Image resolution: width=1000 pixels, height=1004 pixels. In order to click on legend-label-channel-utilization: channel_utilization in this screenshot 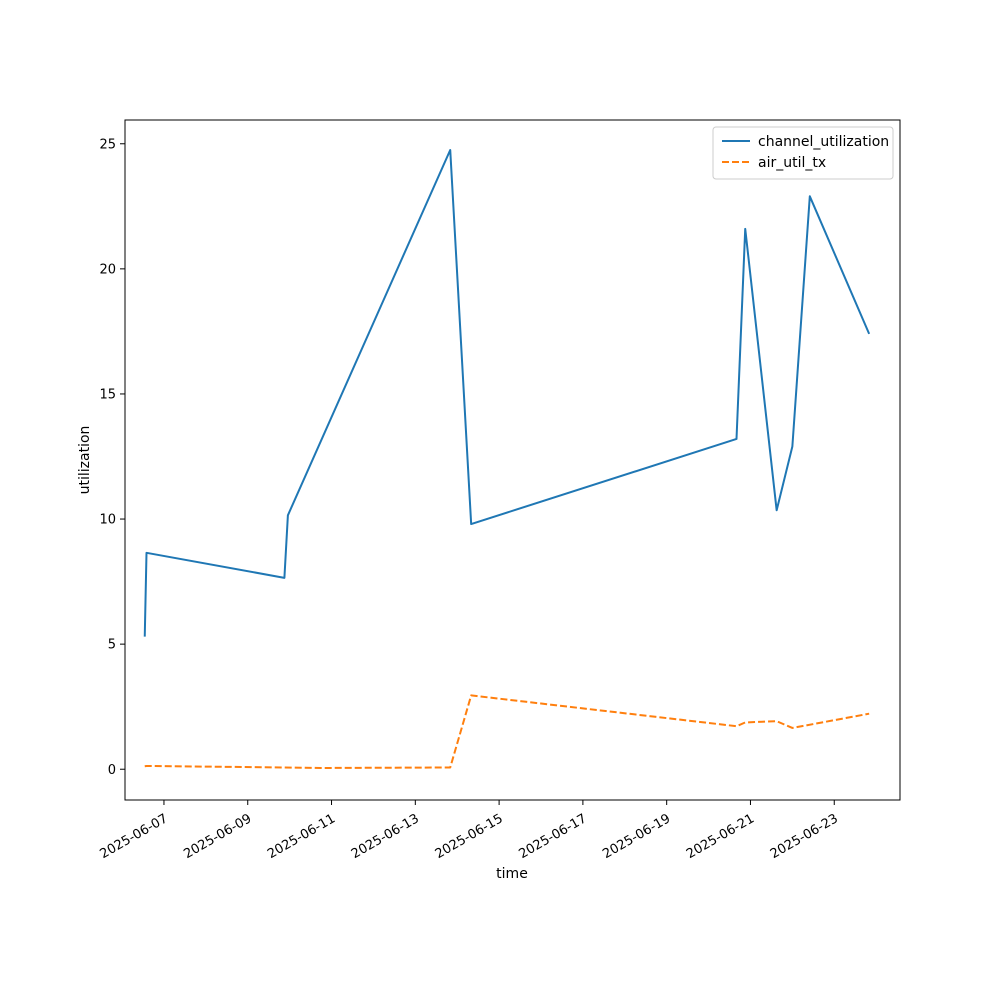, I will do `click(823, 142)`.